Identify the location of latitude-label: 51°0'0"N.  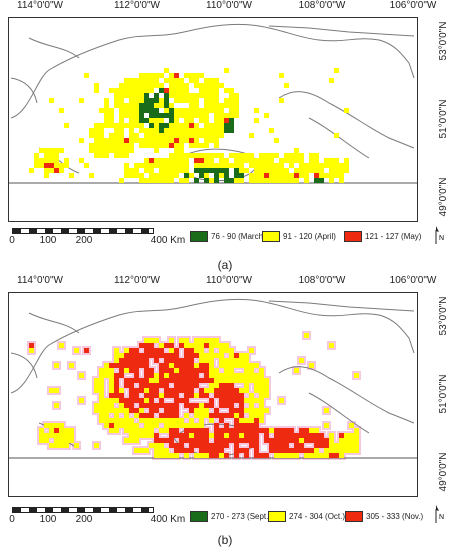
(443, 119).